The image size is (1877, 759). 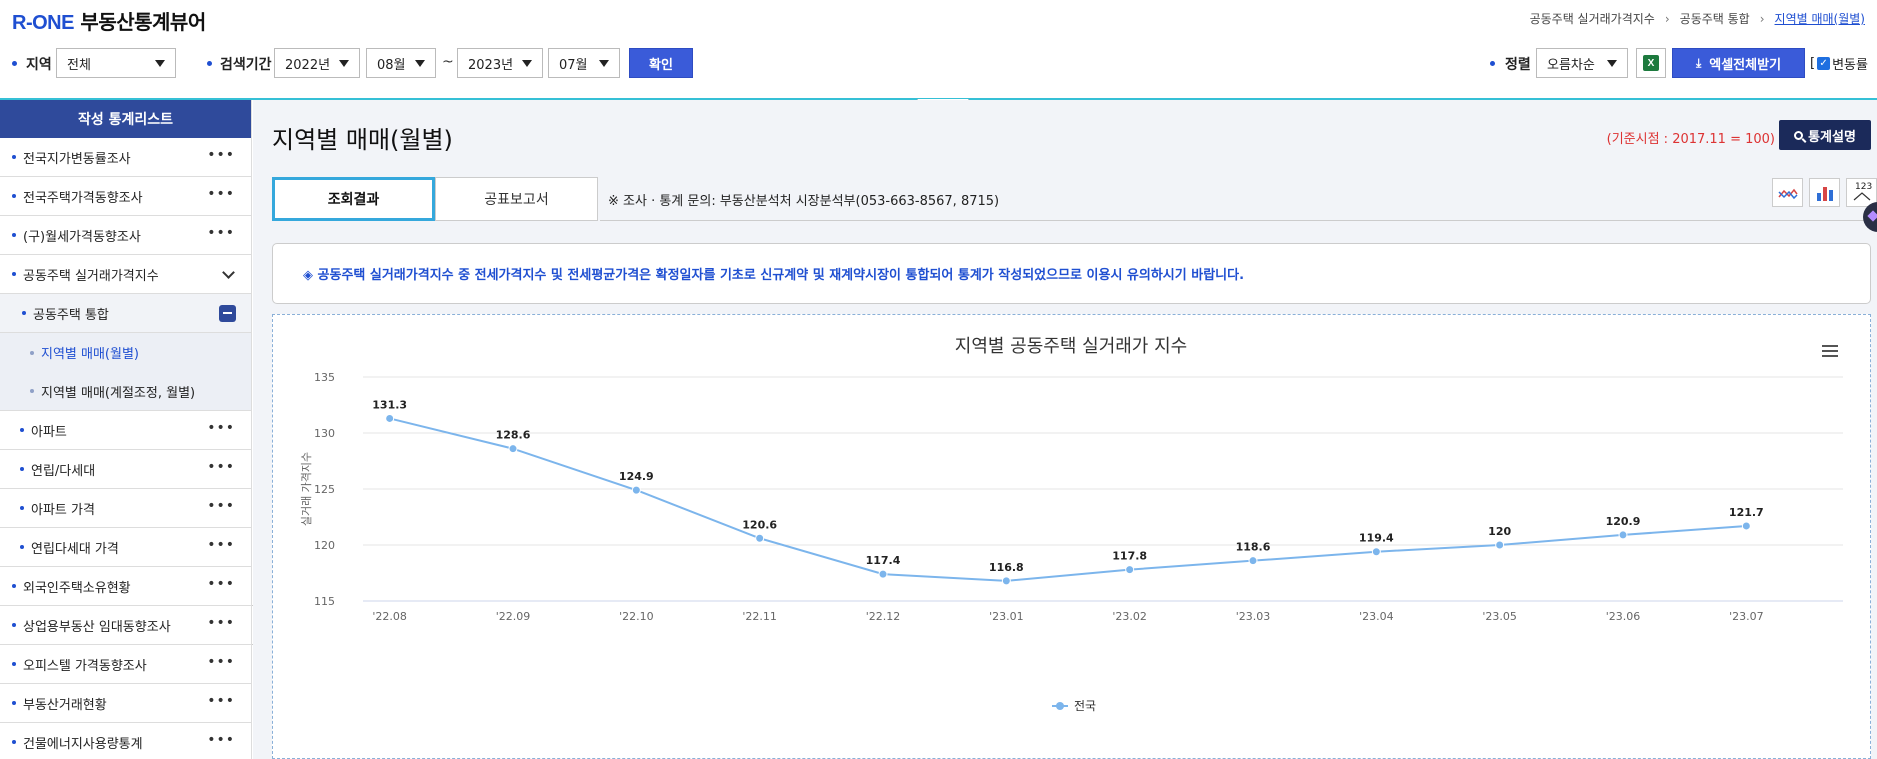 What do you see at coordinates (1592, 19) in the screenshot?
I see `breadcrumb-item: 공동주택 실거래가격지수` at bounding box center [1592, 19].